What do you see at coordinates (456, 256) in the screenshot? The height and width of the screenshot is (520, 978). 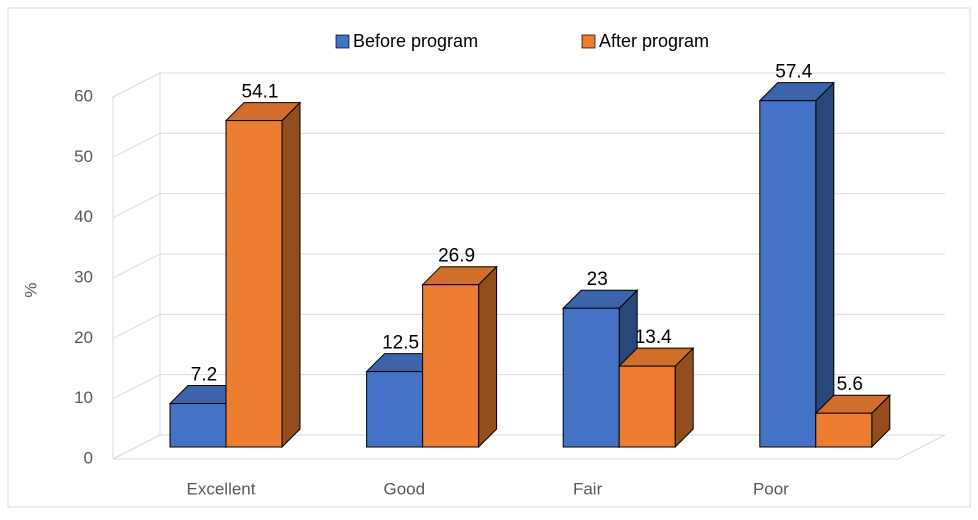 I see `data-label: 26.9` at bounding box center [456, 256].